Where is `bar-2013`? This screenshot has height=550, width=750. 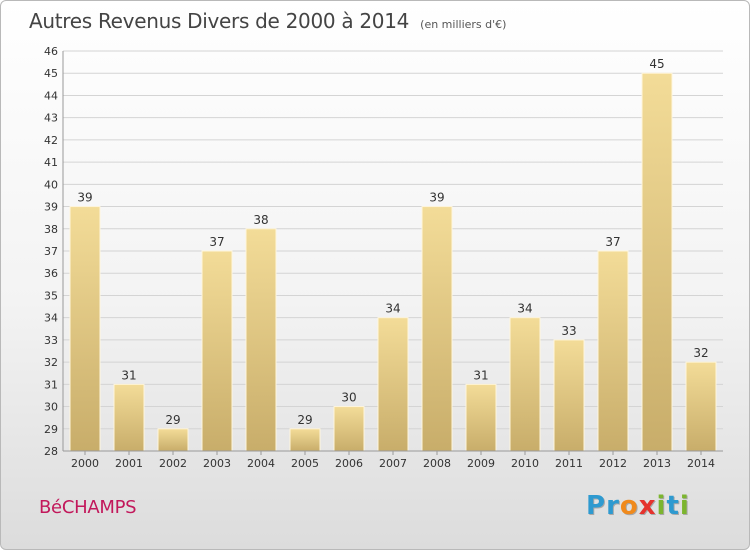 bar-2013 is located at coordinates (657, 262).